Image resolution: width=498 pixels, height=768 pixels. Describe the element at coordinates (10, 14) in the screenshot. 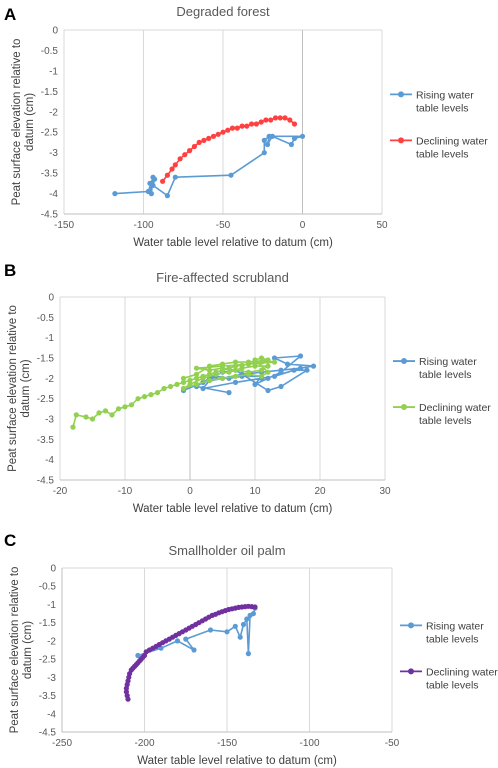

I see `panel-letter: A` at that location.